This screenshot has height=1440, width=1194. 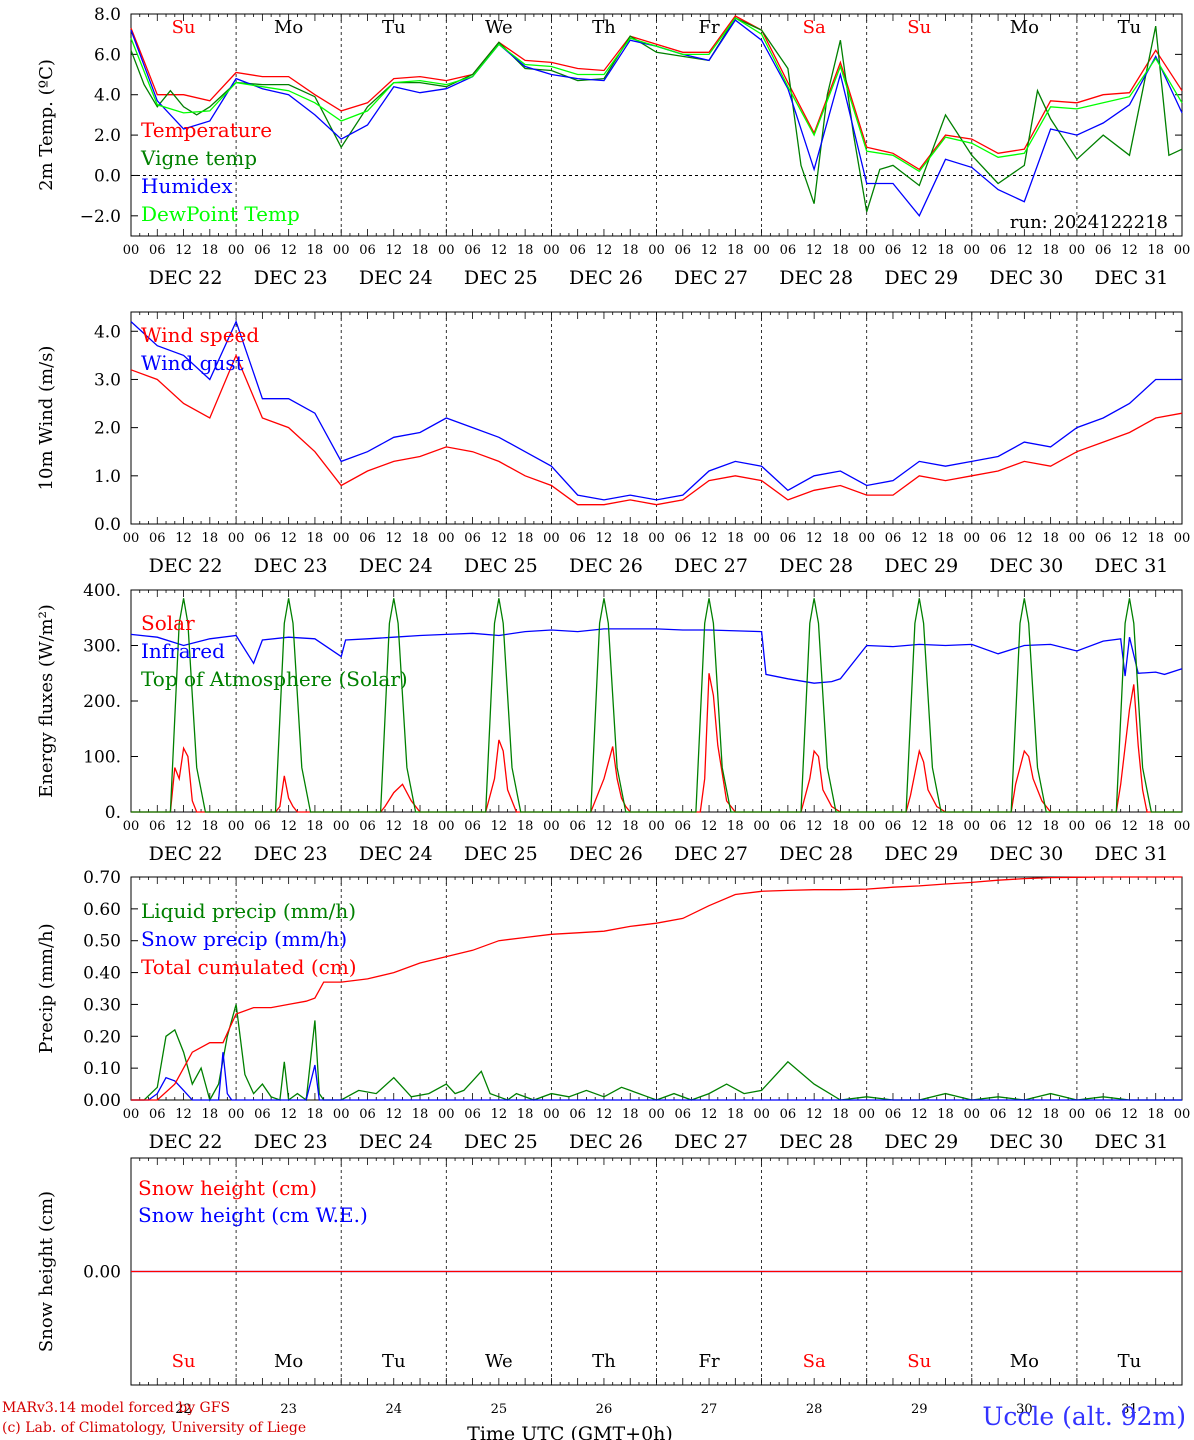 I want to click on legend-entry: Top of Atmosphere (Solar), so click(x=274, y=679).